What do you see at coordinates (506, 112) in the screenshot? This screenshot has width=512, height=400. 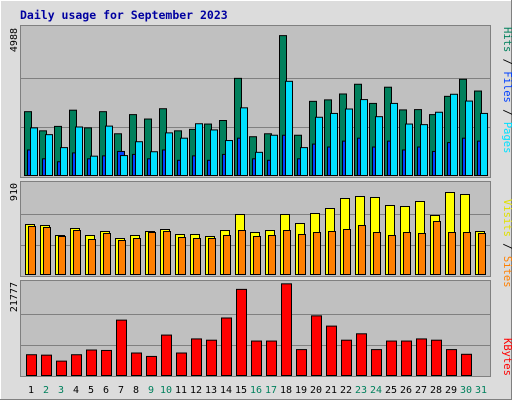 I see `legend-sep-2: /` at bounding box center [506, 112].